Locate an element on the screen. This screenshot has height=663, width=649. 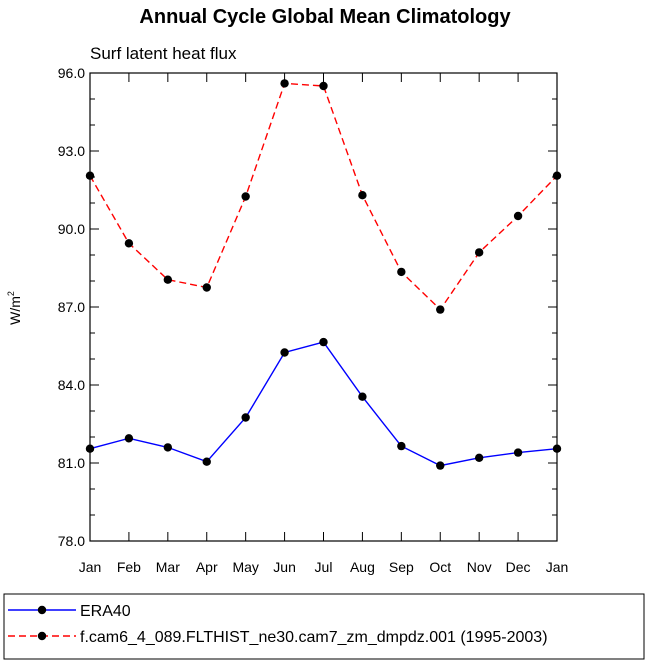
x-tick-label: Dec is located at coordinates (518, 567).